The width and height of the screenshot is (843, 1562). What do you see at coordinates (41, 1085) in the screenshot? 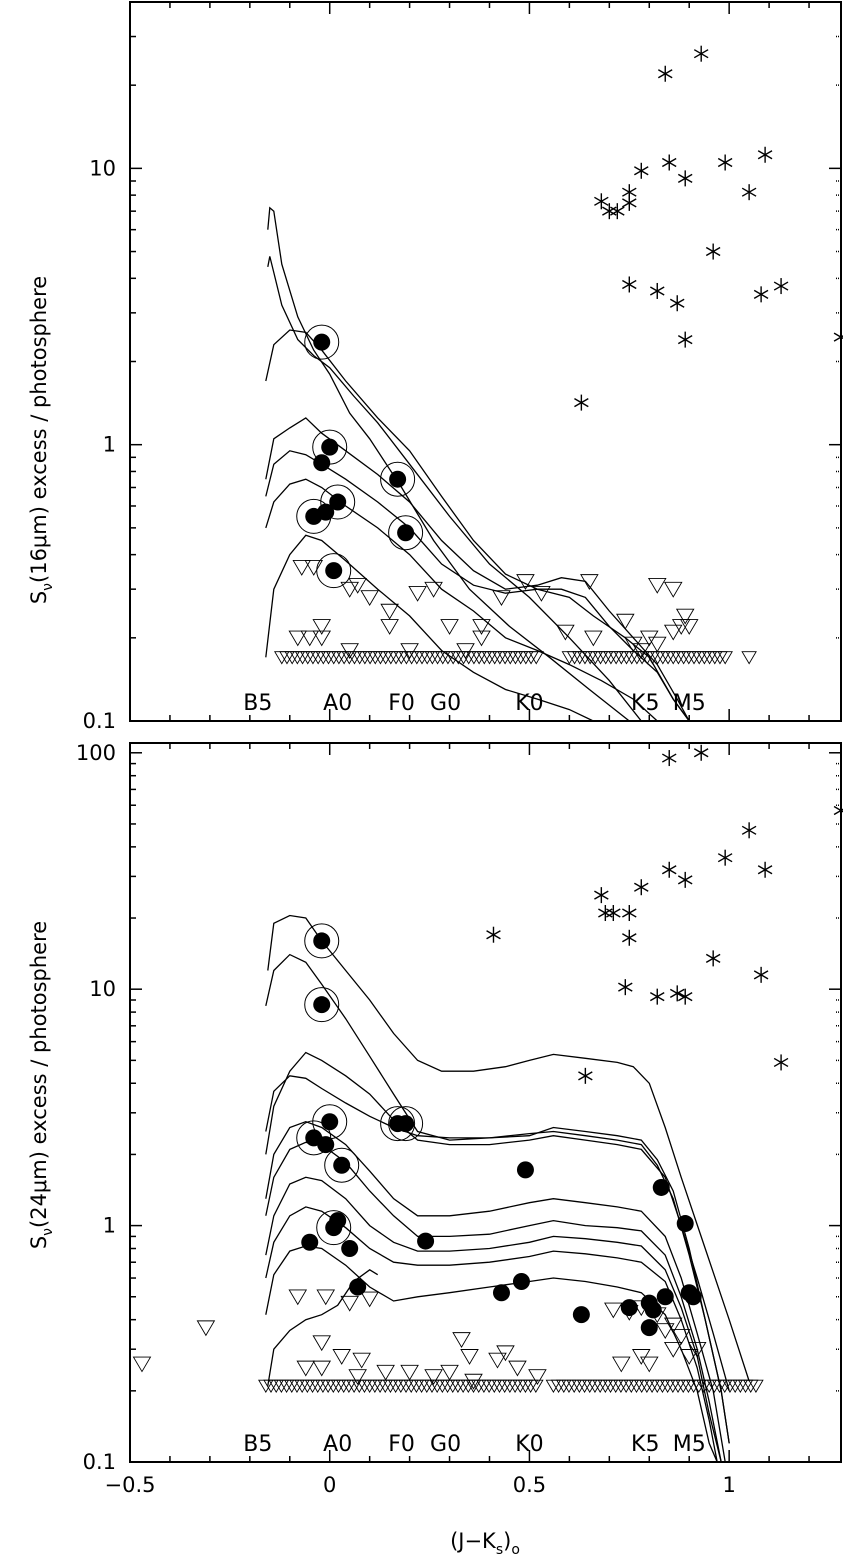
I see `y-axis-label-bottom: Sν(24μm) excess / photosphere` at bounding box center [41, 1085].